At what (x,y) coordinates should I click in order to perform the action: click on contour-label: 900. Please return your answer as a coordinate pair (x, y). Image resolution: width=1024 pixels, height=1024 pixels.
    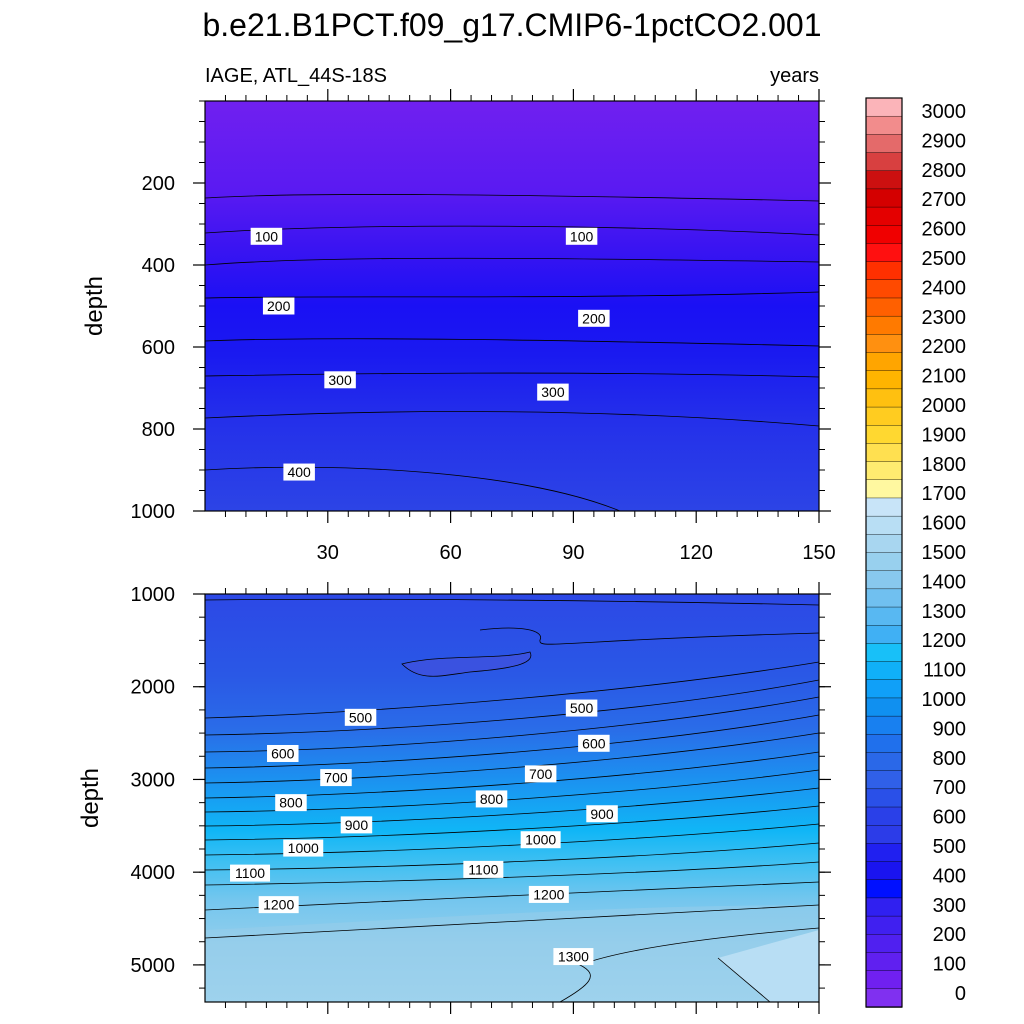
    Looking at the image, I should click on (356, 825).